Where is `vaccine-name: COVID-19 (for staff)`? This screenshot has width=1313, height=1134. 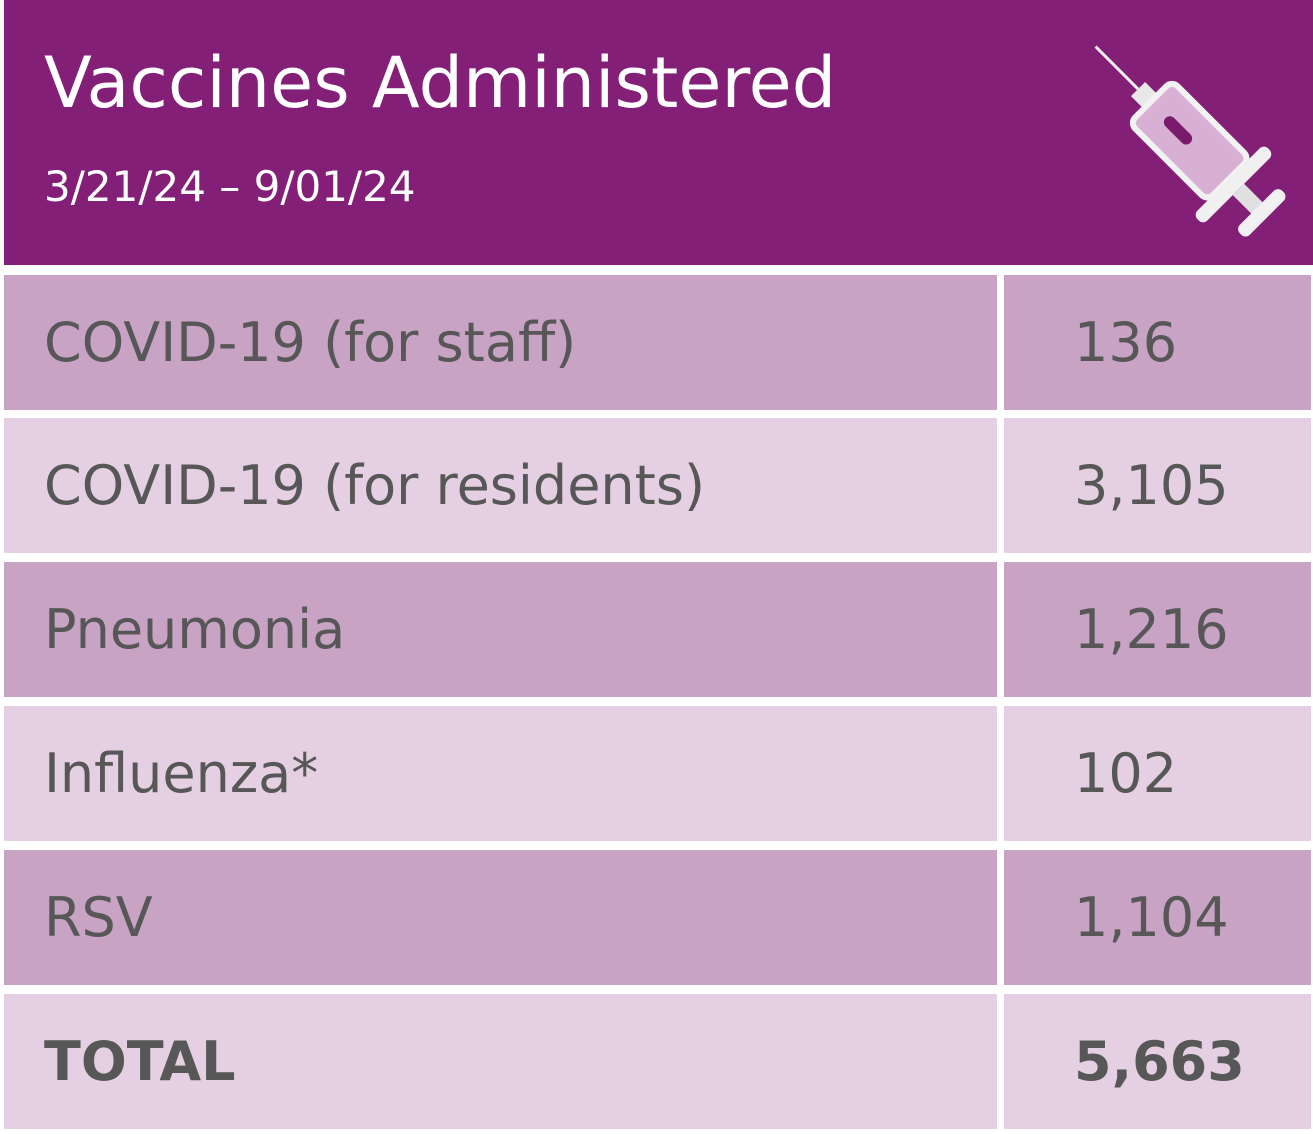
vaccine-name: COVID-19 (for staff) is located at coordinates (500, 342).